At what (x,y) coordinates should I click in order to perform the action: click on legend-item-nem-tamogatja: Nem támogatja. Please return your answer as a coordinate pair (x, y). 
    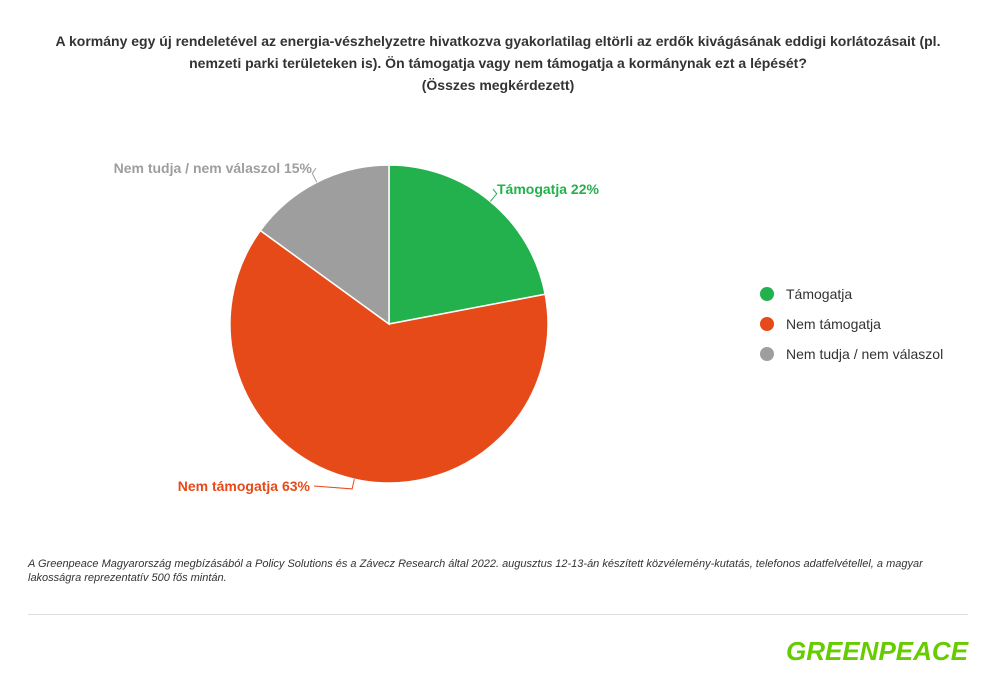
    Looking at the image, I should click on (820, 324).